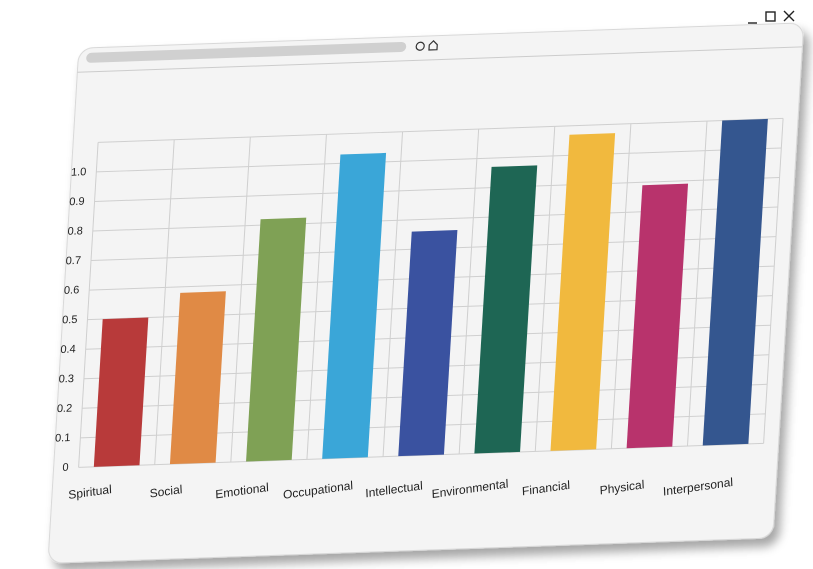 The width and height of the screenshot is (813, 569). Describe the element at coordinates (90, 492) in the screenshot. I see `x-tick-label: Spiritual` at that location.